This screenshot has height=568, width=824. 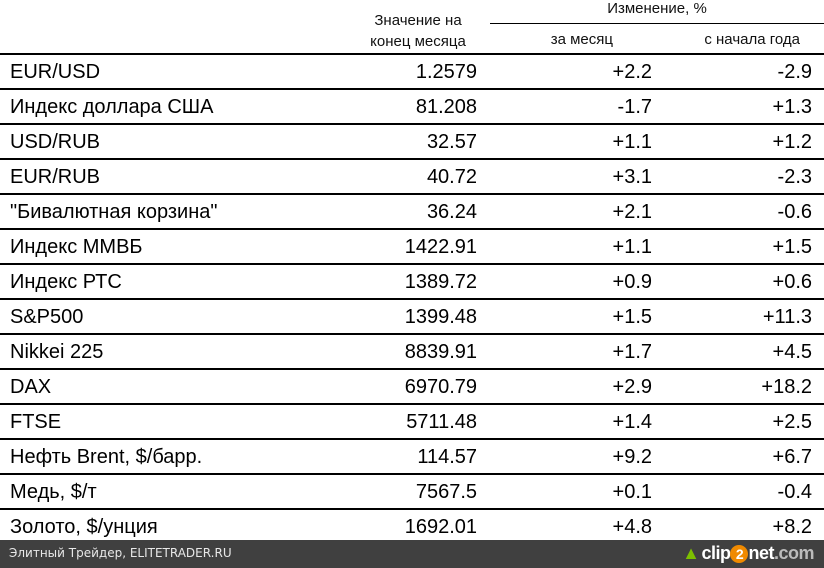 What do you see at coordinates (632, 282) in the screenshot?
I see `row-month-change: +0.9` at bounding box center [632, 282].